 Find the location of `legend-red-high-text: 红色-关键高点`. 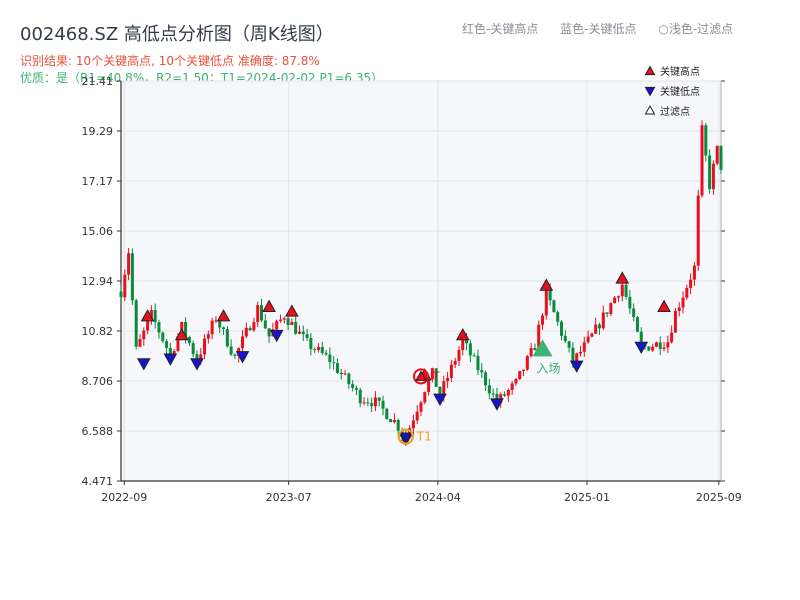

legend-red-high-text: 红色-关键高点 is located at coordinates (500, 29).